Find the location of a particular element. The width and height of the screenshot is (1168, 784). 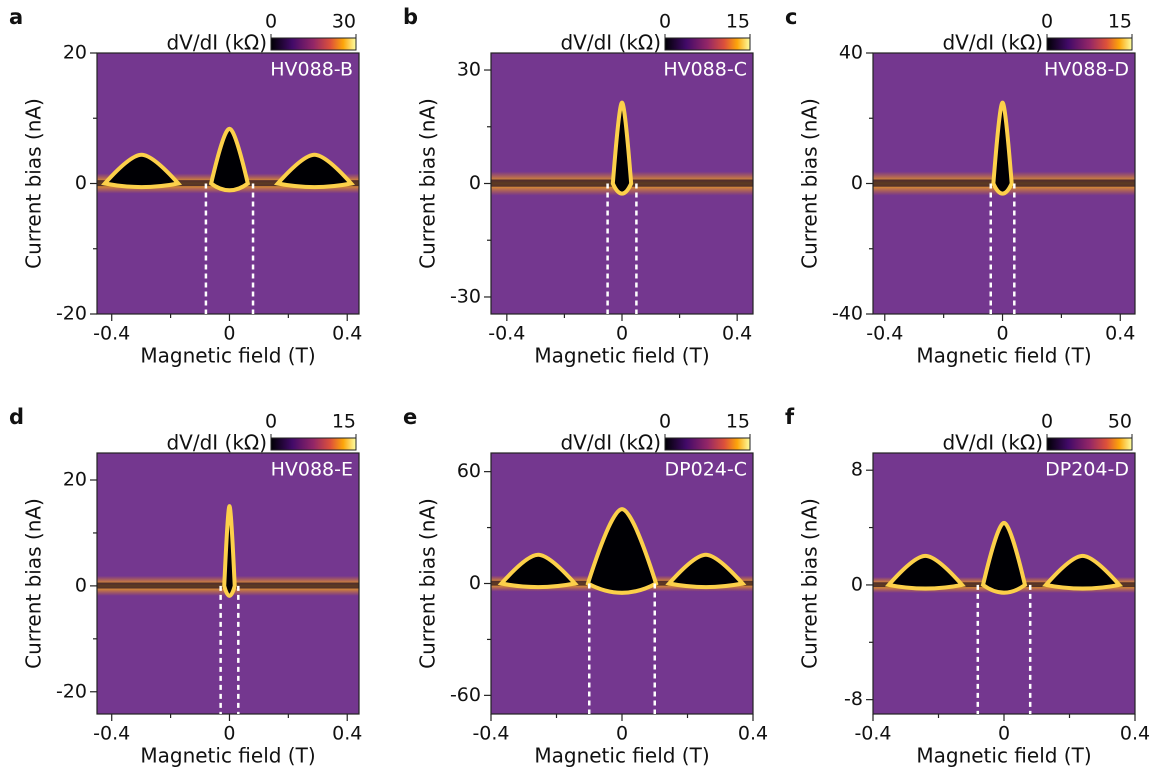

device-label: HV088-D is located at coordinates (1086, 70).